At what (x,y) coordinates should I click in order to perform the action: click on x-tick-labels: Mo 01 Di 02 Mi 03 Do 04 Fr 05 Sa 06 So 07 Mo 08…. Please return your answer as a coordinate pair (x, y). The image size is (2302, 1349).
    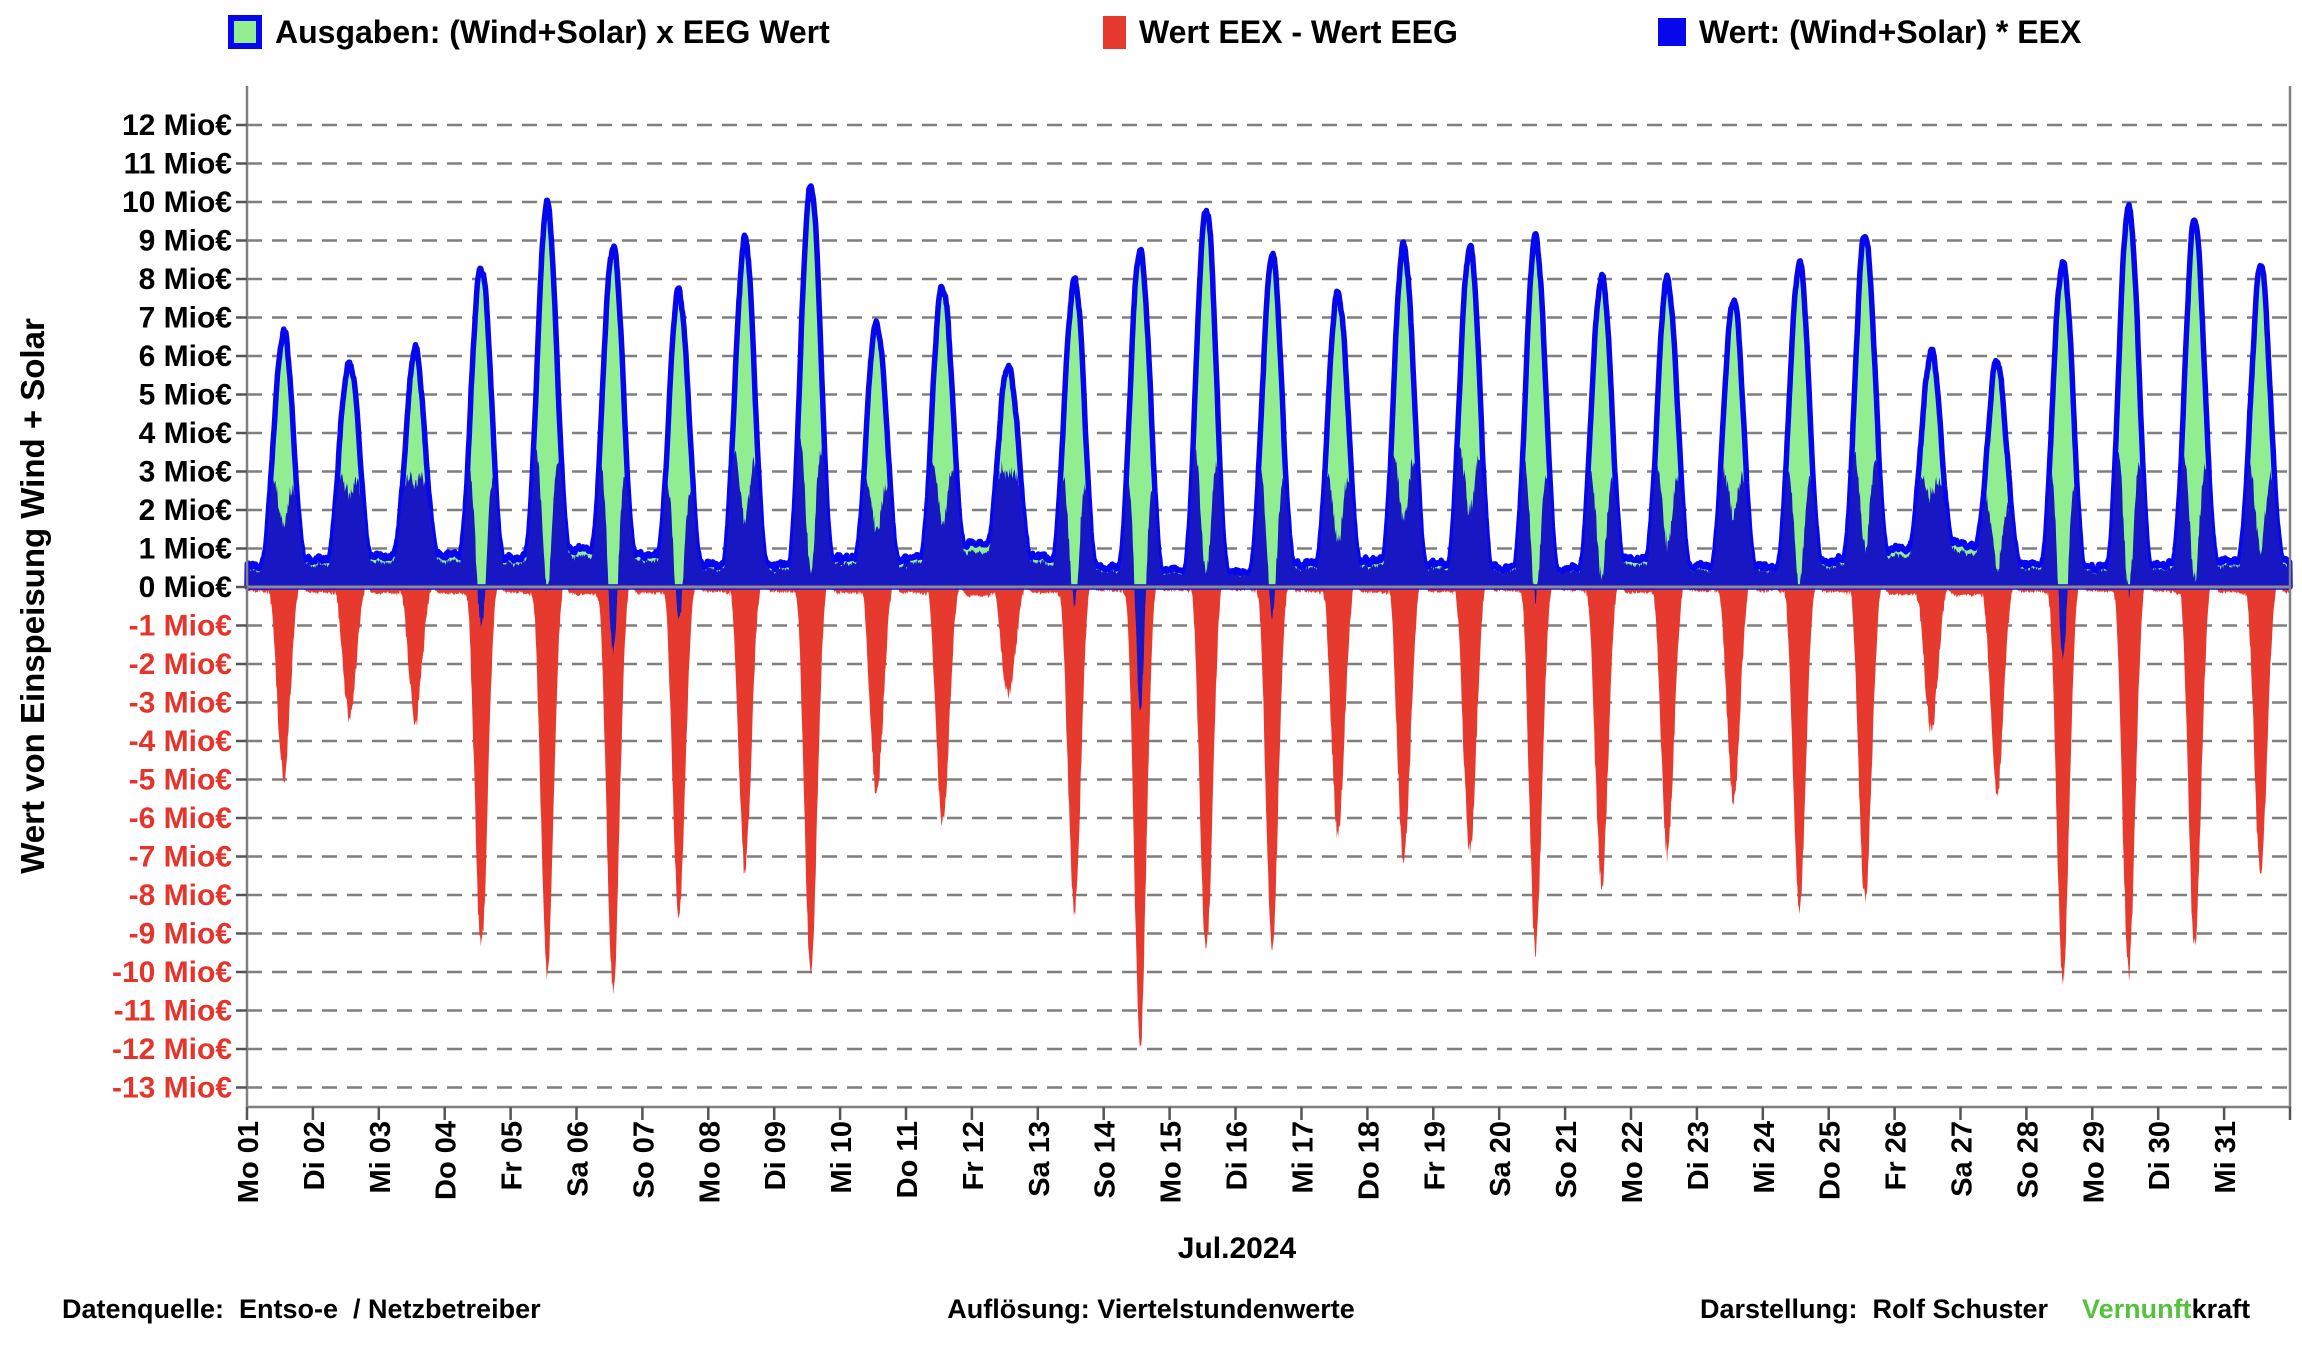
    Looking at the image, I should click on (1237, 1162).